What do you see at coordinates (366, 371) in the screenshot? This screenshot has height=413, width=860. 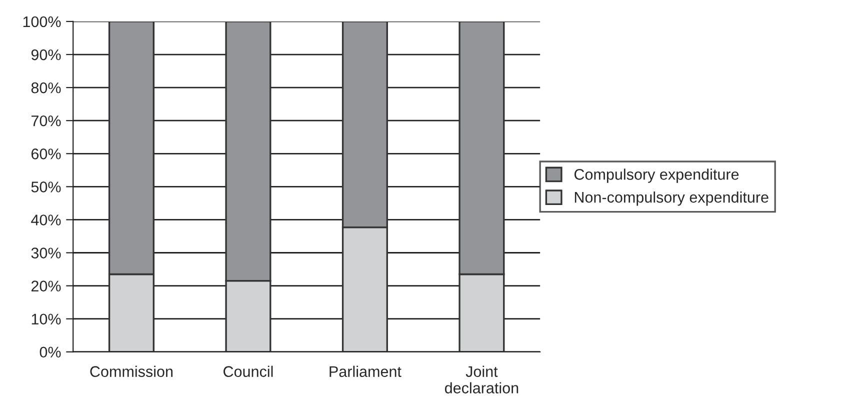 I see `x-tick-label: Parliament` at bounding box center [366, 371].